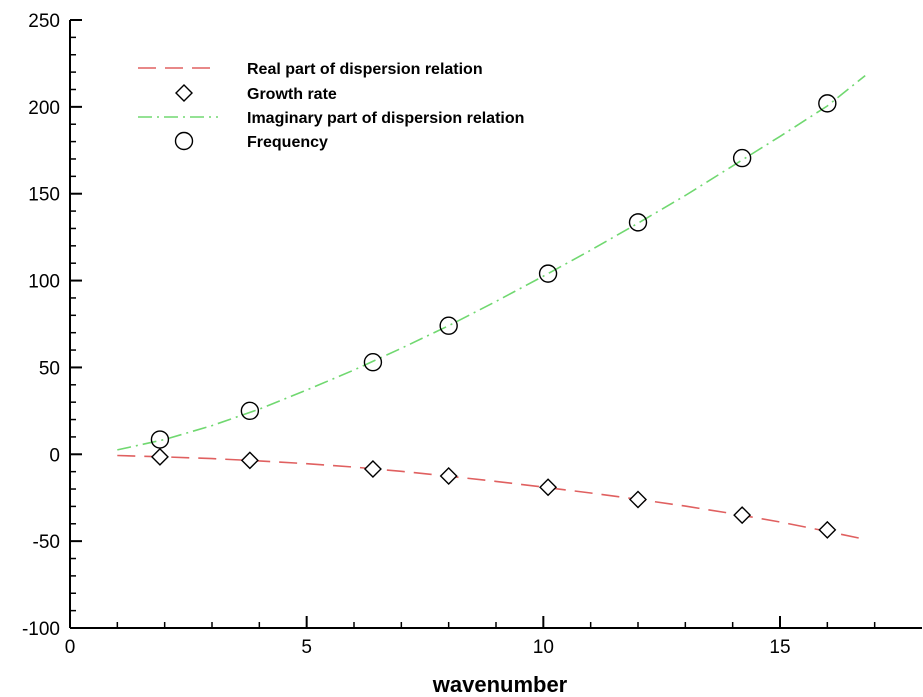  Describe the element at coordinates (49, 368) in the screenshot. I see `y-tick-label: 50` at that location.